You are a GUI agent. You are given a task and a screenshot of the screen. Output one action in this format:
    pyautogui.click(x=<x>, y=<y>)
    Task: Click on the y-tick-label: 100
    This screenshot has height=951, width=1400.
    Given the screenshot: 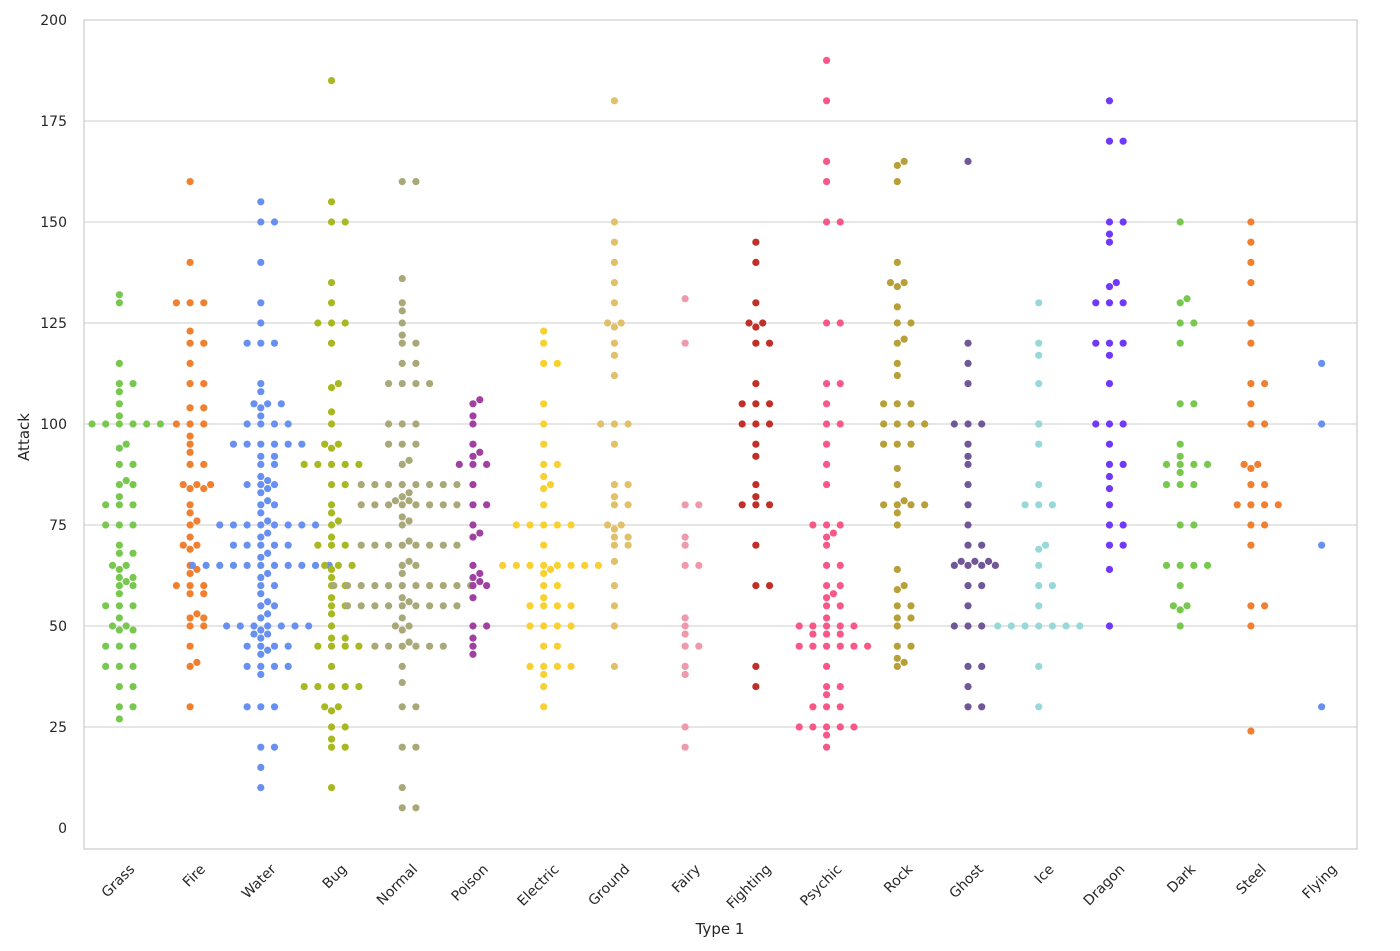 What is the action you would take?
    pyautogui.click(x=53, y=425)
    